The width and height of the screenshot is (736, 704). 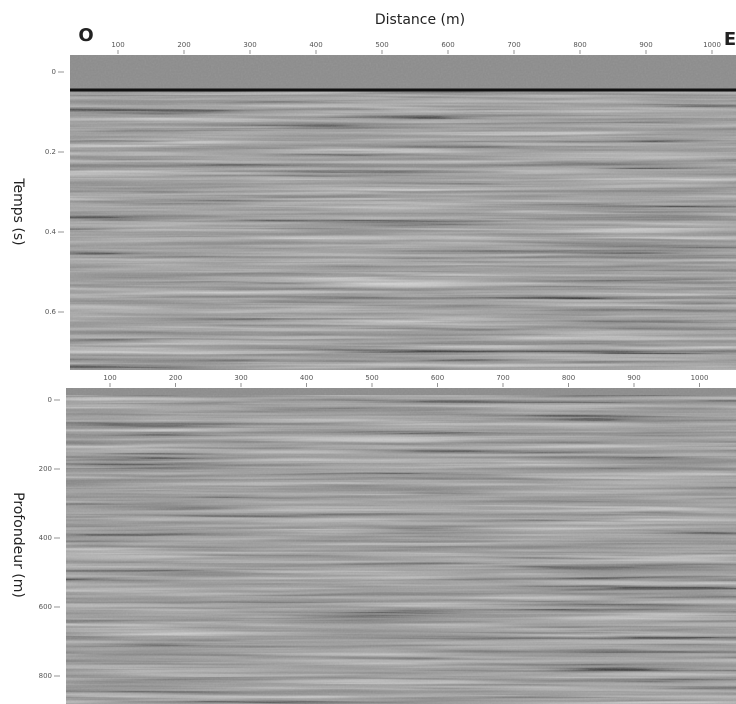 What do you see at coordinates (45, 607) in the screenshot?
I see `y-tick-label: 600` at bounding box center [45, 607].